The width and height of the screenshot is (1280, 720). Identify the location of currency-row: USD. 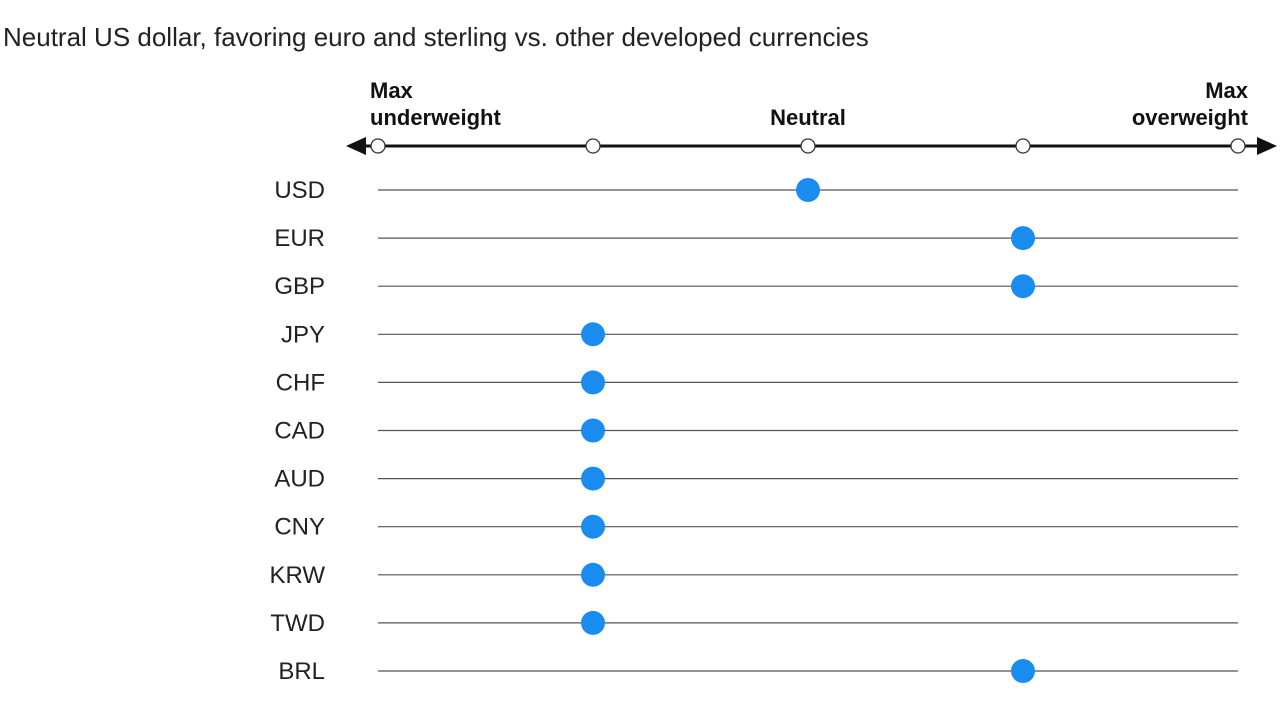
(756, 190).